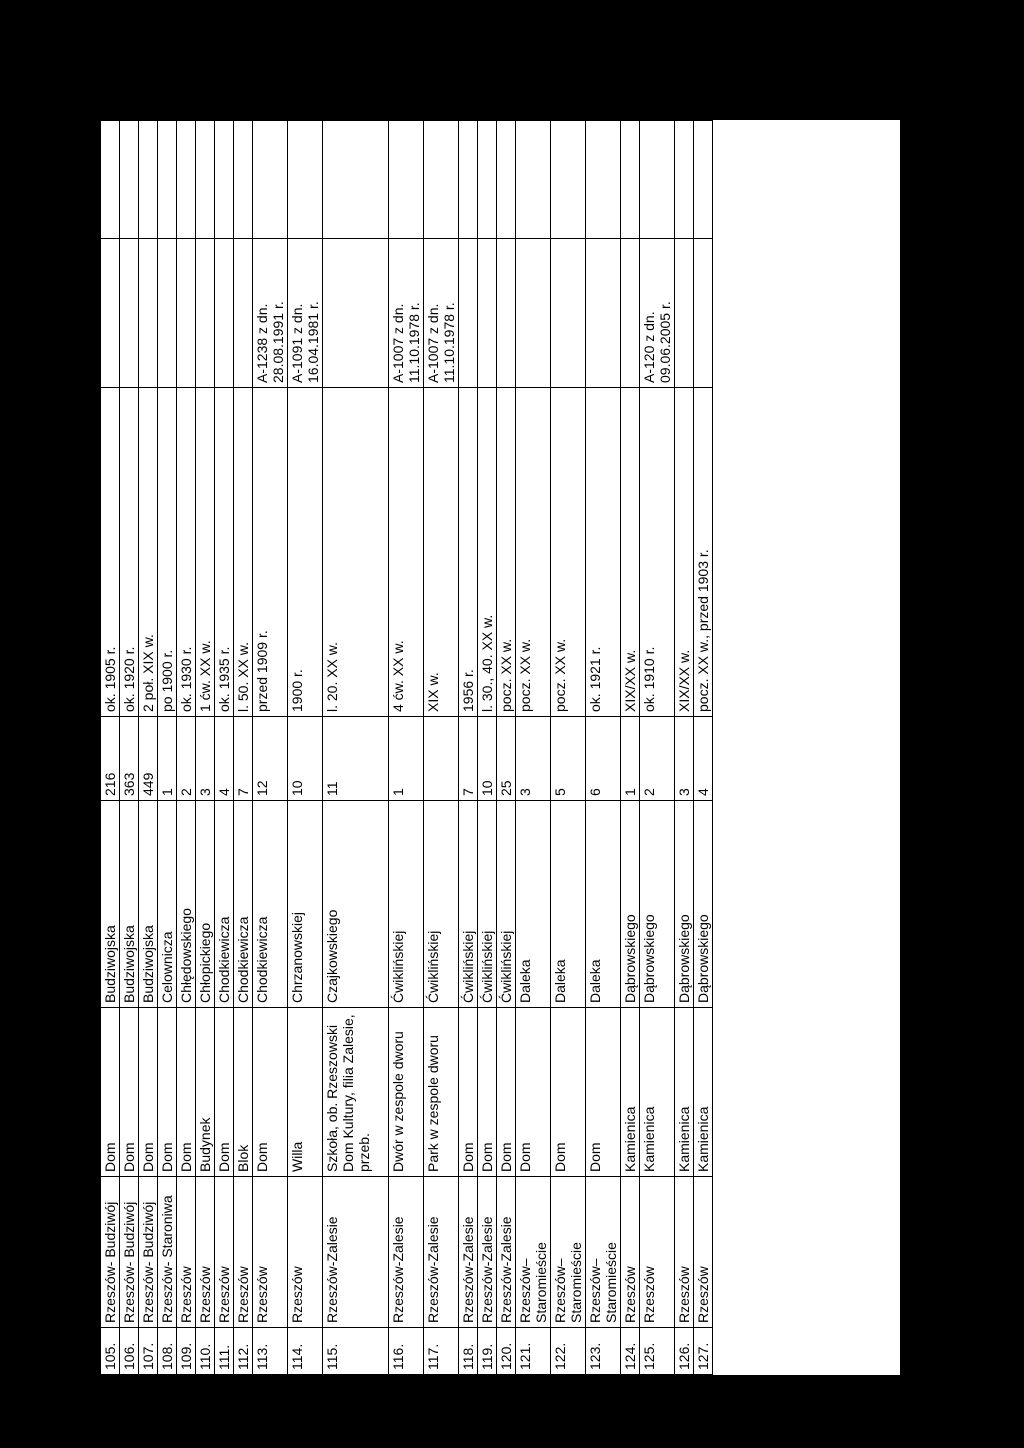 The width and height of the screenshot is (1024, 1448). I want to click on table-cell: Kamienica, so click(684, 1092).